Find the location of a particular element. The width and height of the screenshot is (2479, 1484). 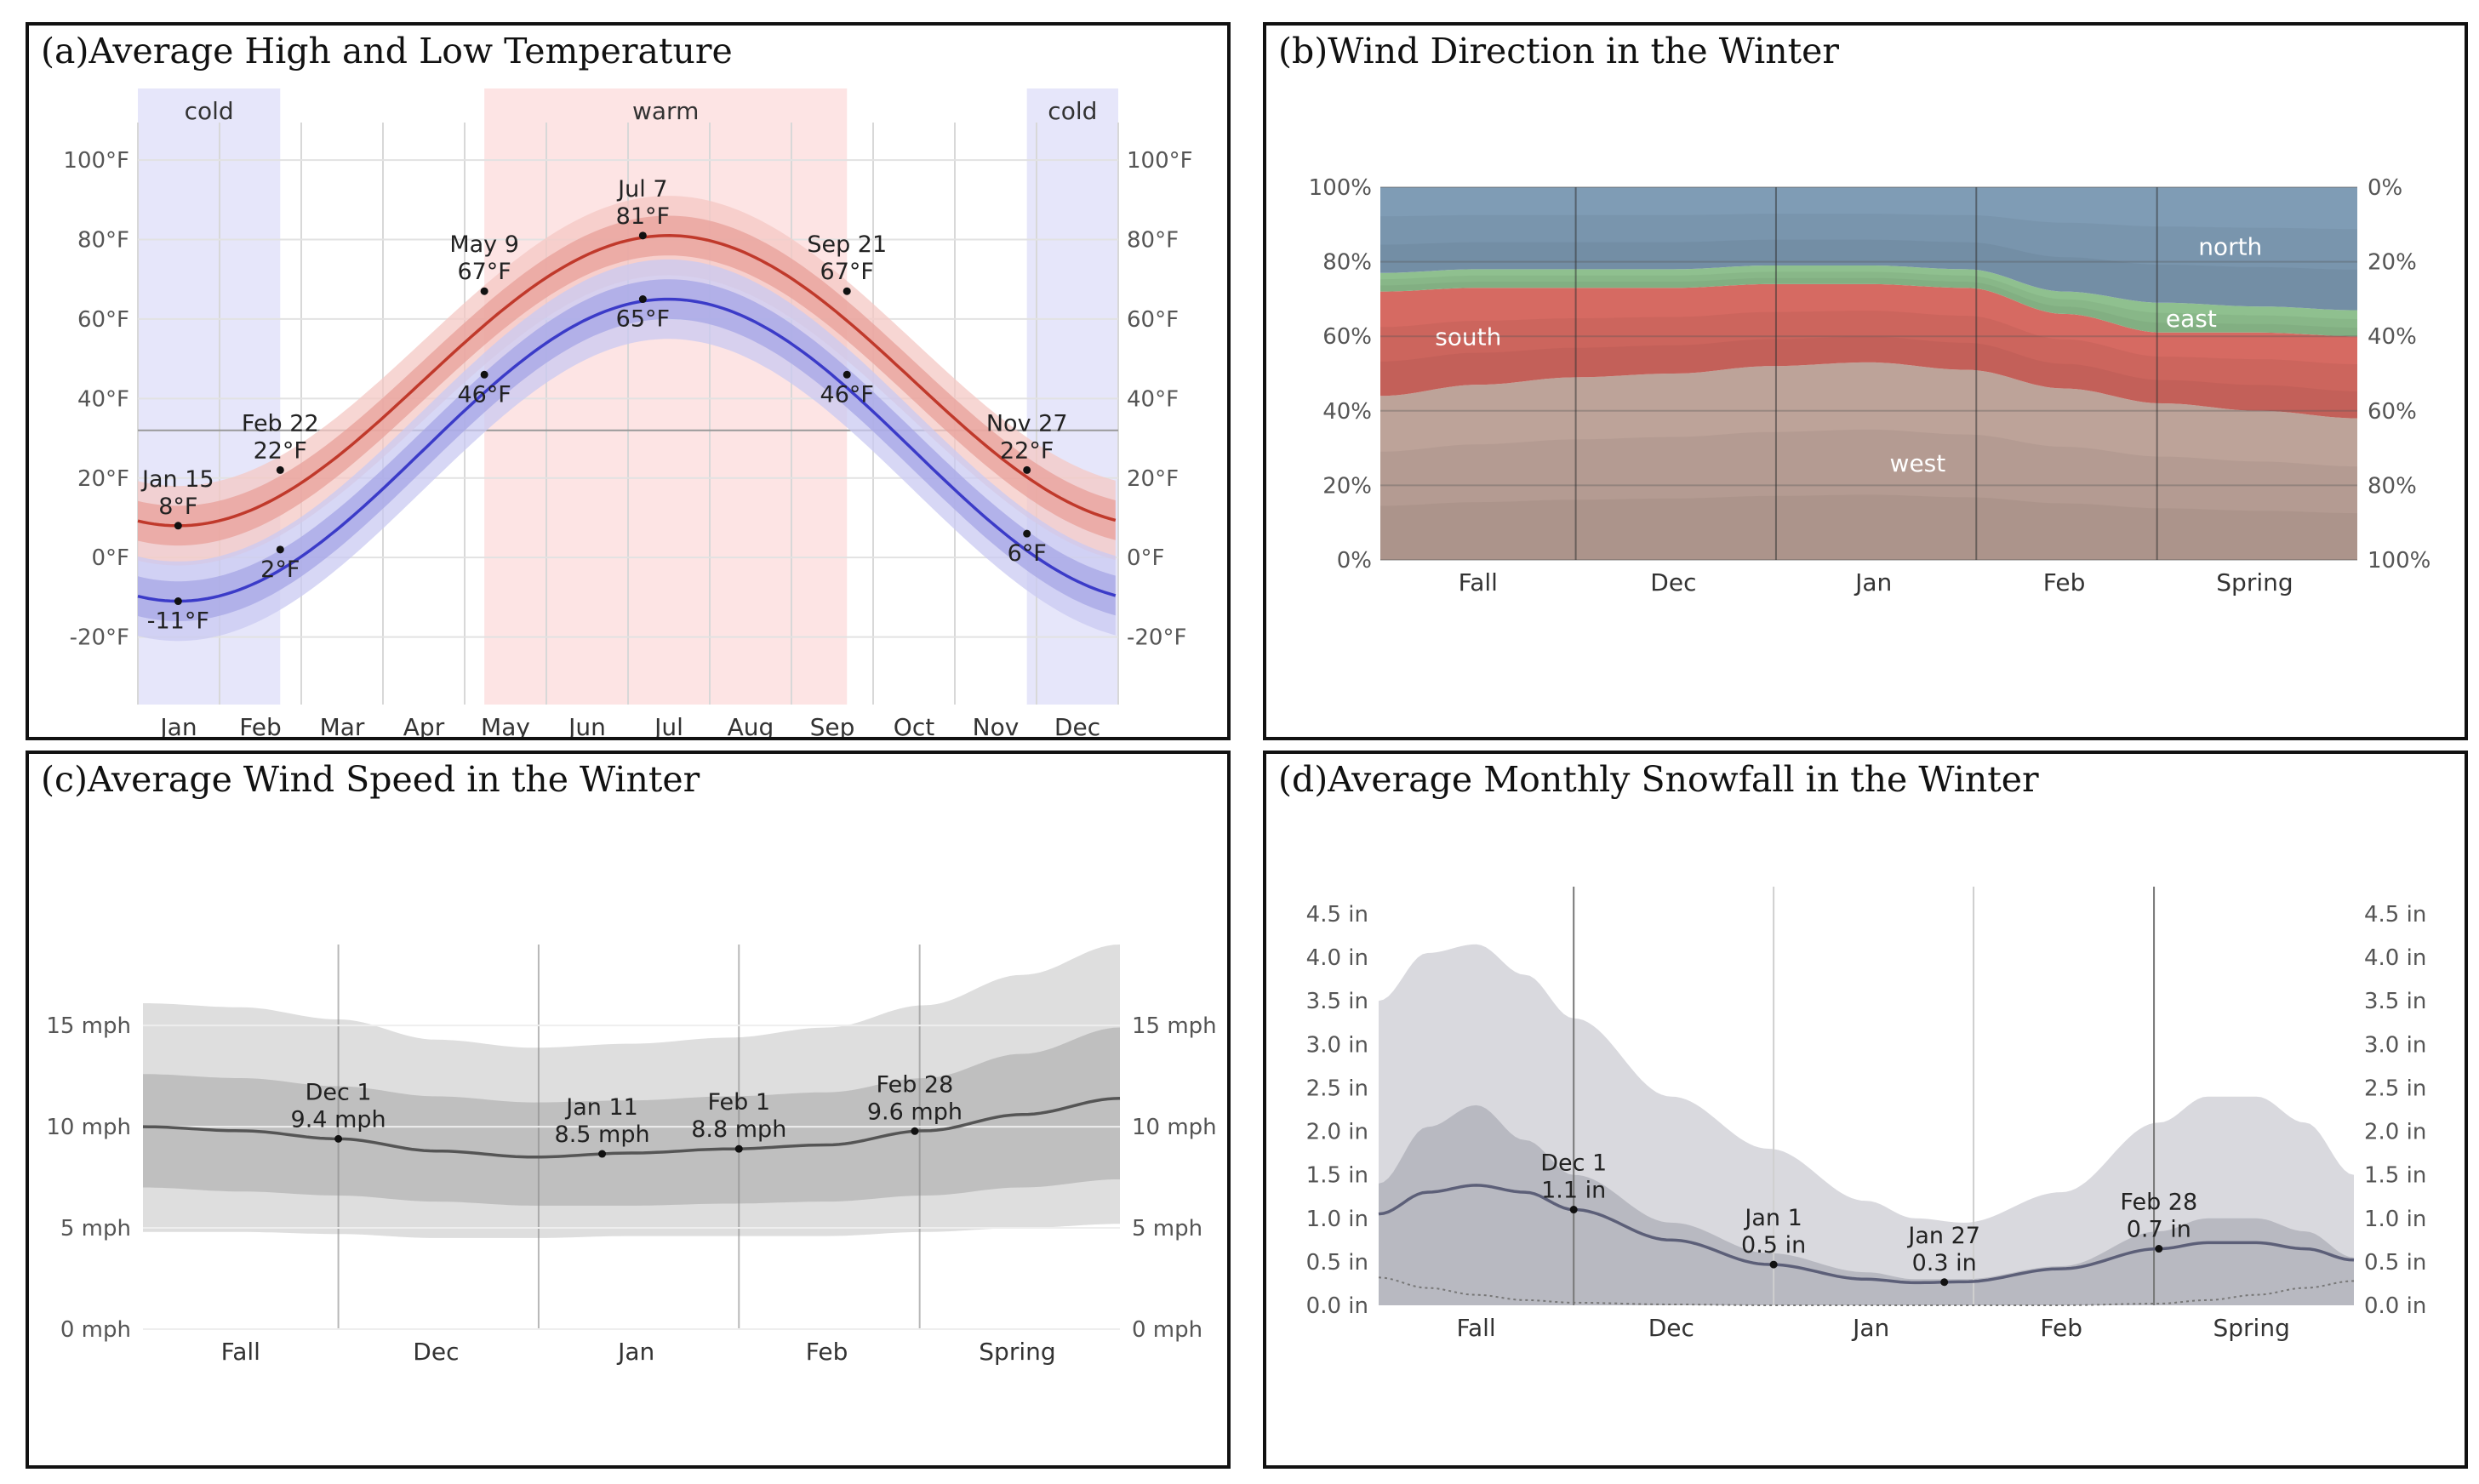

y-tick-label-left: 20°F is located at coordinates (103, 479).